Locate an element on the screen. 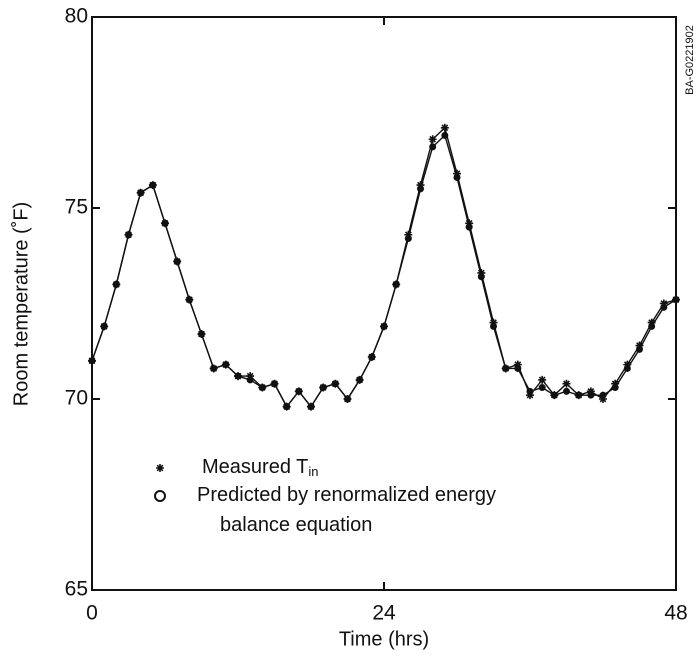 This screenshot has height=663, width=699. x-tick-label: 0 is located at coordinates (92, 613).